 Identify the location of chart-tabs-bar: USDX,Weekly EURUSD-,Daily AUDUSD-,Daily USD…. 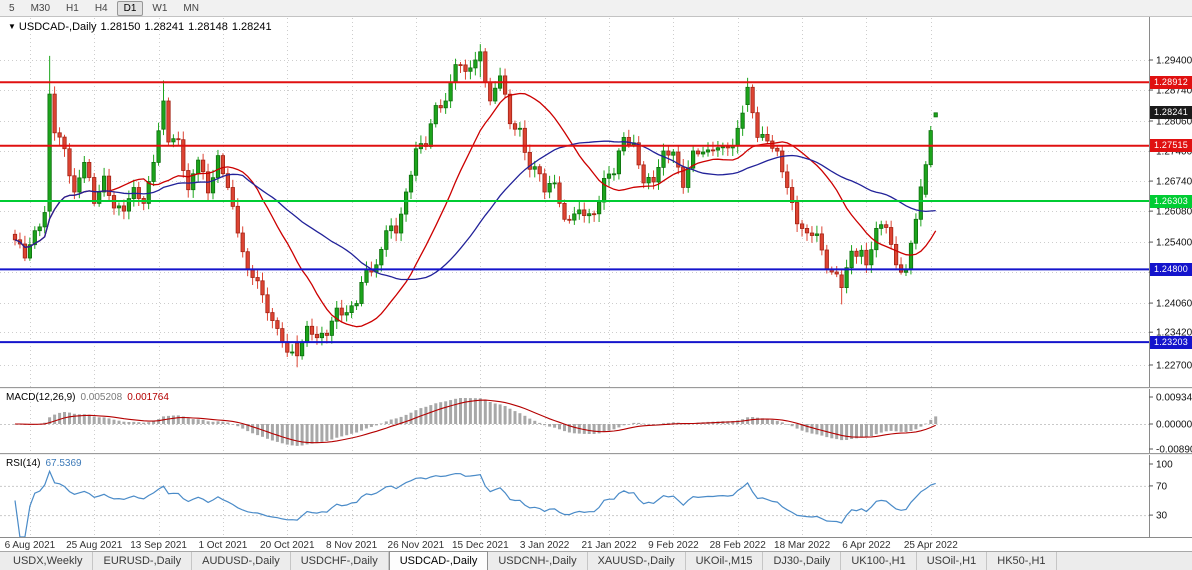
(596, 560).